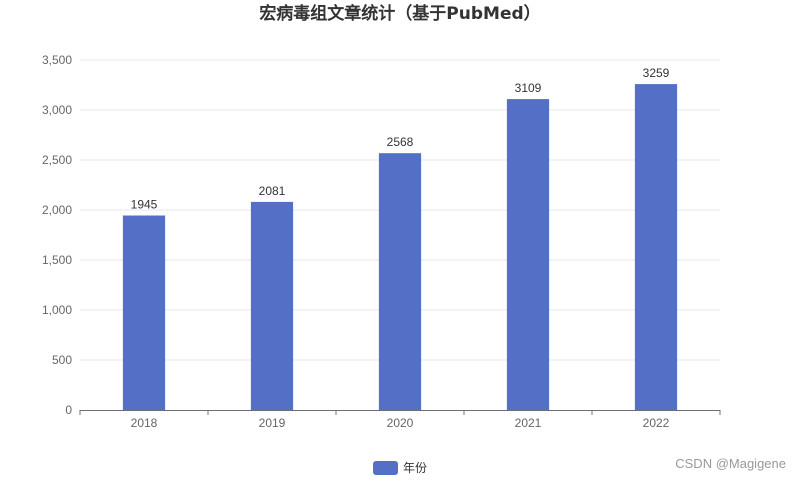 The image size is (800, 480). Describe the element at coordinates (57, 310) in the screenshot. I see `y-tick-label: 1,000` at that location.